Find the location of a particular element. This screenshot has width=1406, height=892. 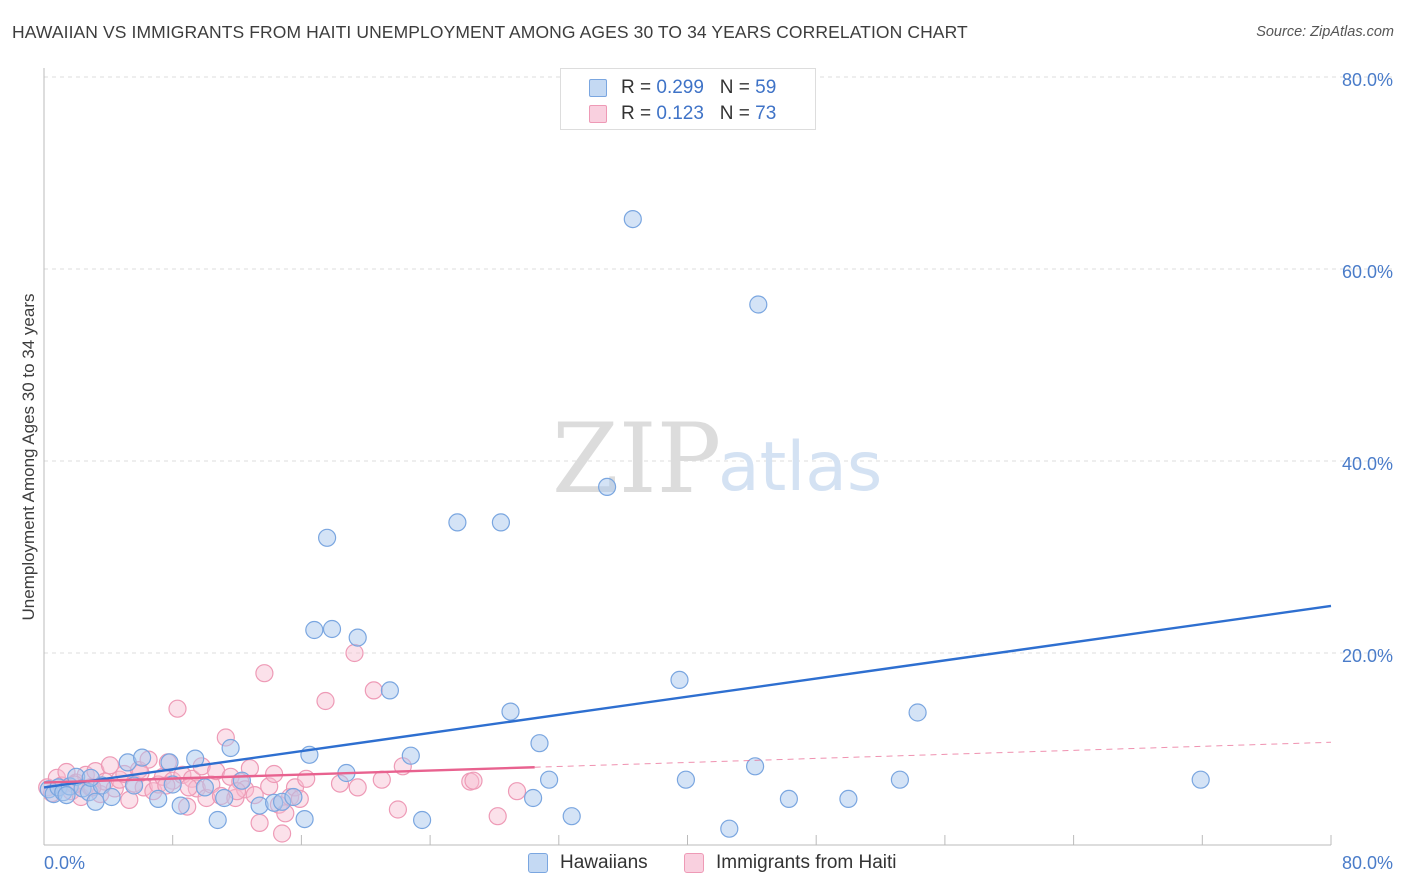

legend-r-value-hawaiians: 0.299 is located at coordinates (680, 87).